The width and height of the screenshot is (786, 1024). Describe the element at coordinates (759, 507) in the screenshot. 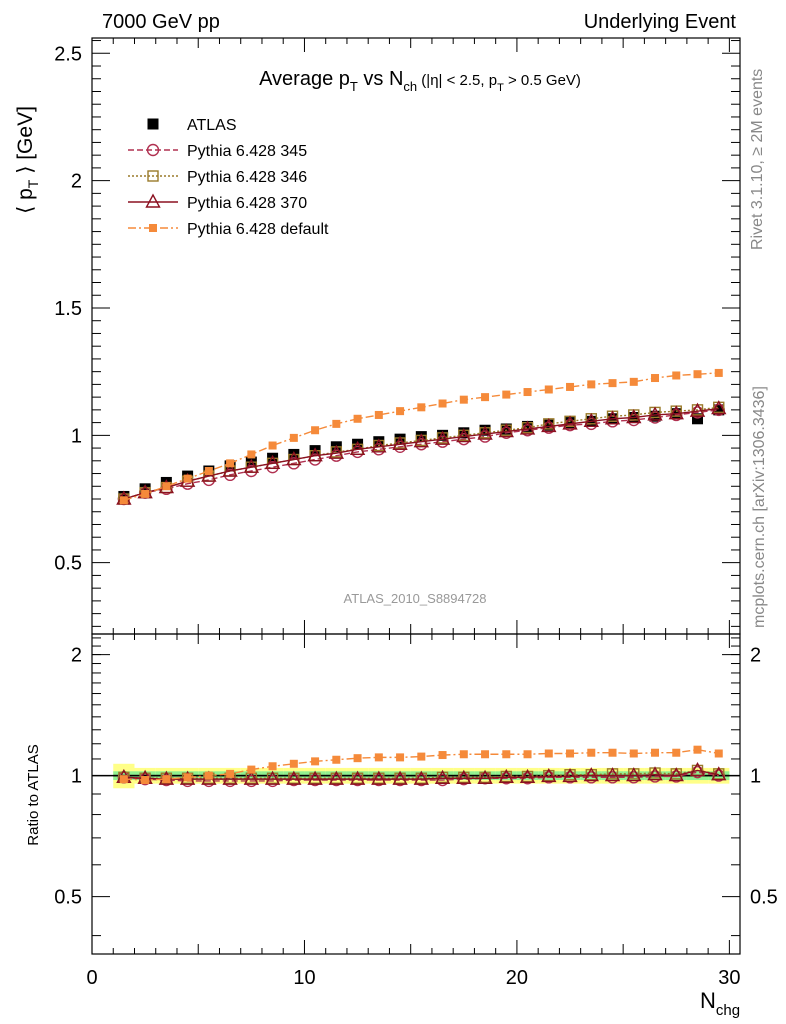

I see `mcplots-label: mcplots.cern.ch [arXiv:1306.3436]` at that location.